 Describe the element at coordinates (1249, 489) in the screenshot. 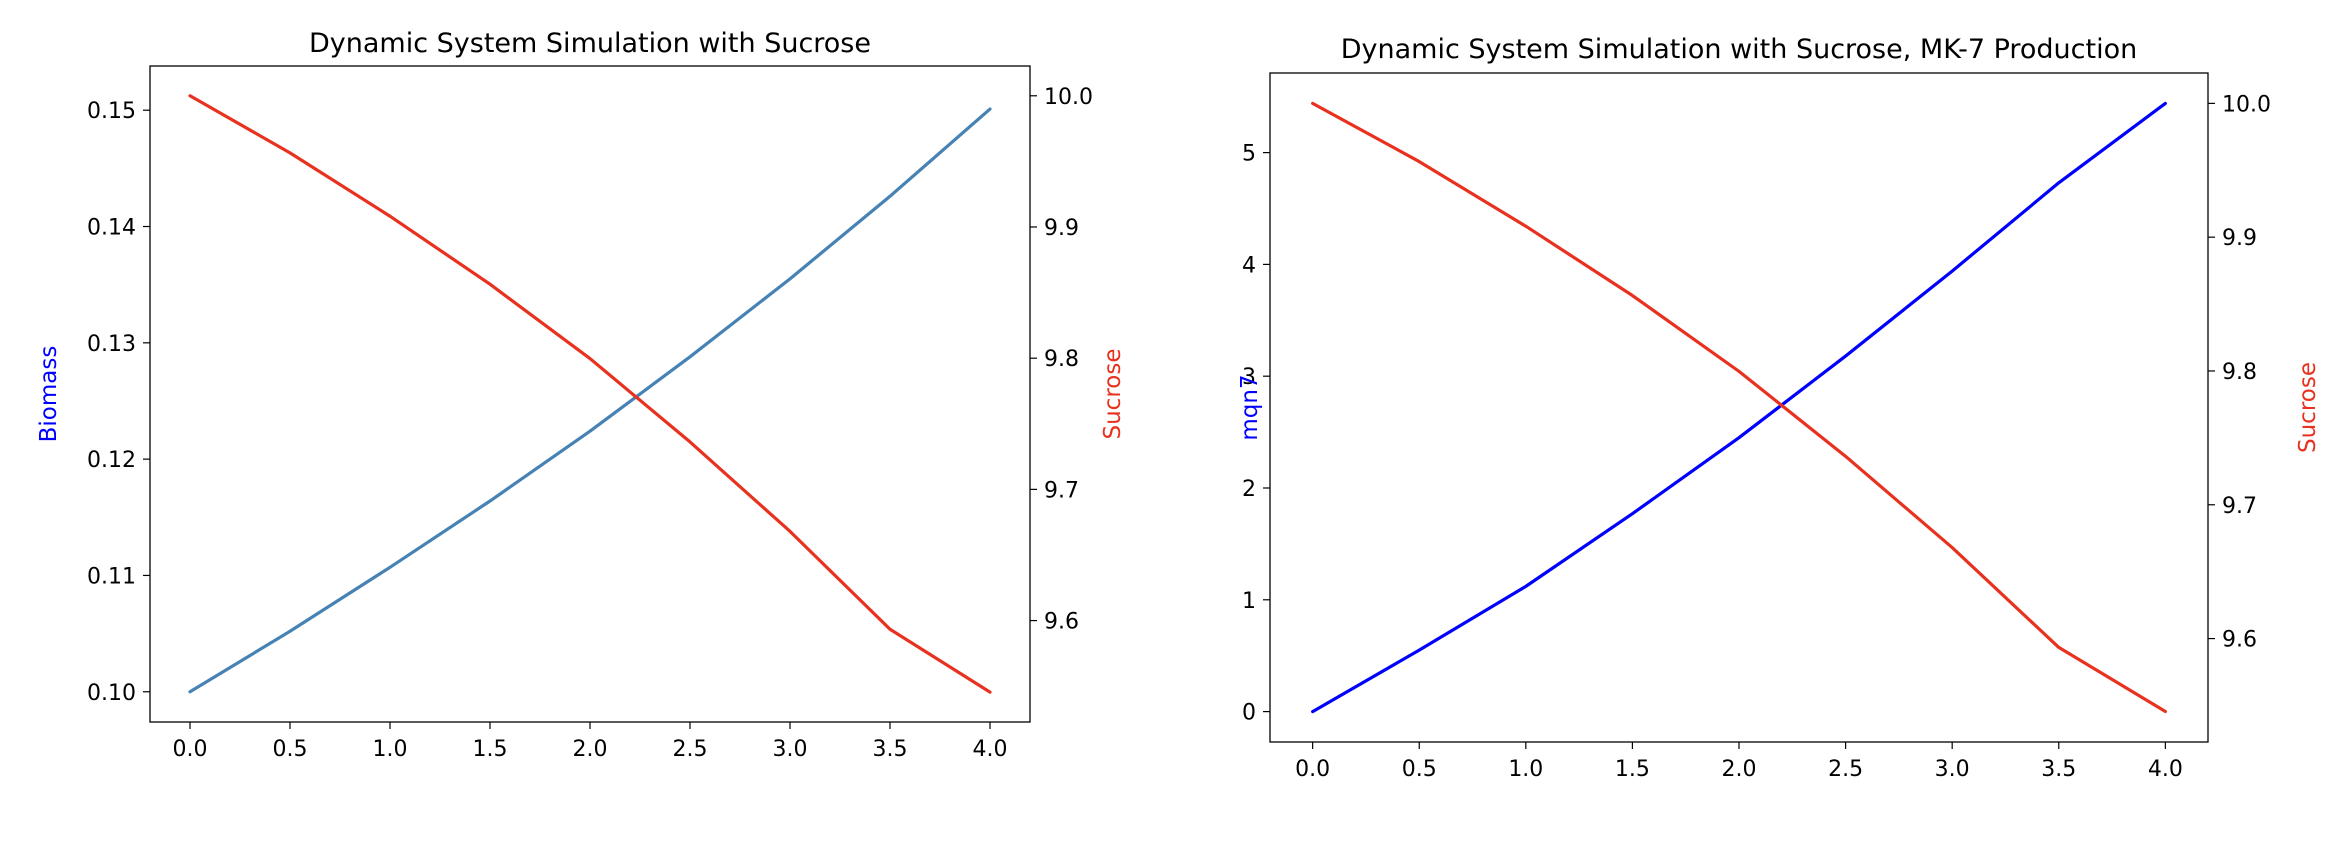

I see `left-y-tick-label: 2` at that location.